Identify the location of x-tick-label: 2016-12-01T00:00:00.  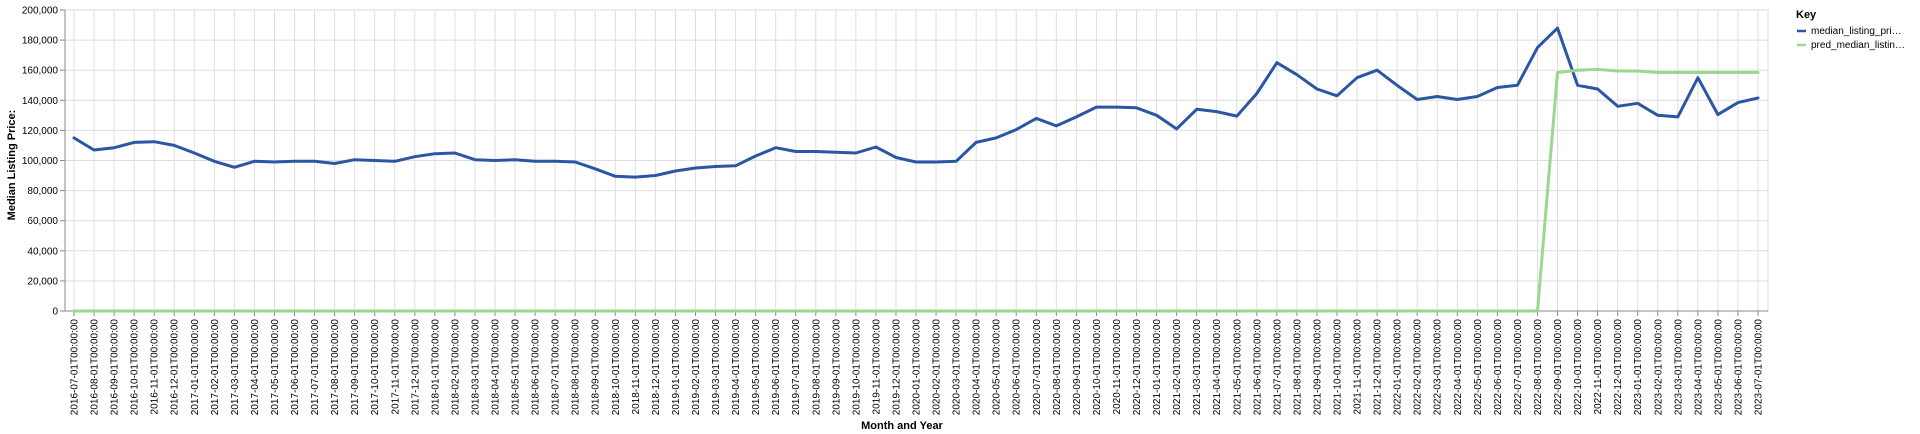
(175, 367).